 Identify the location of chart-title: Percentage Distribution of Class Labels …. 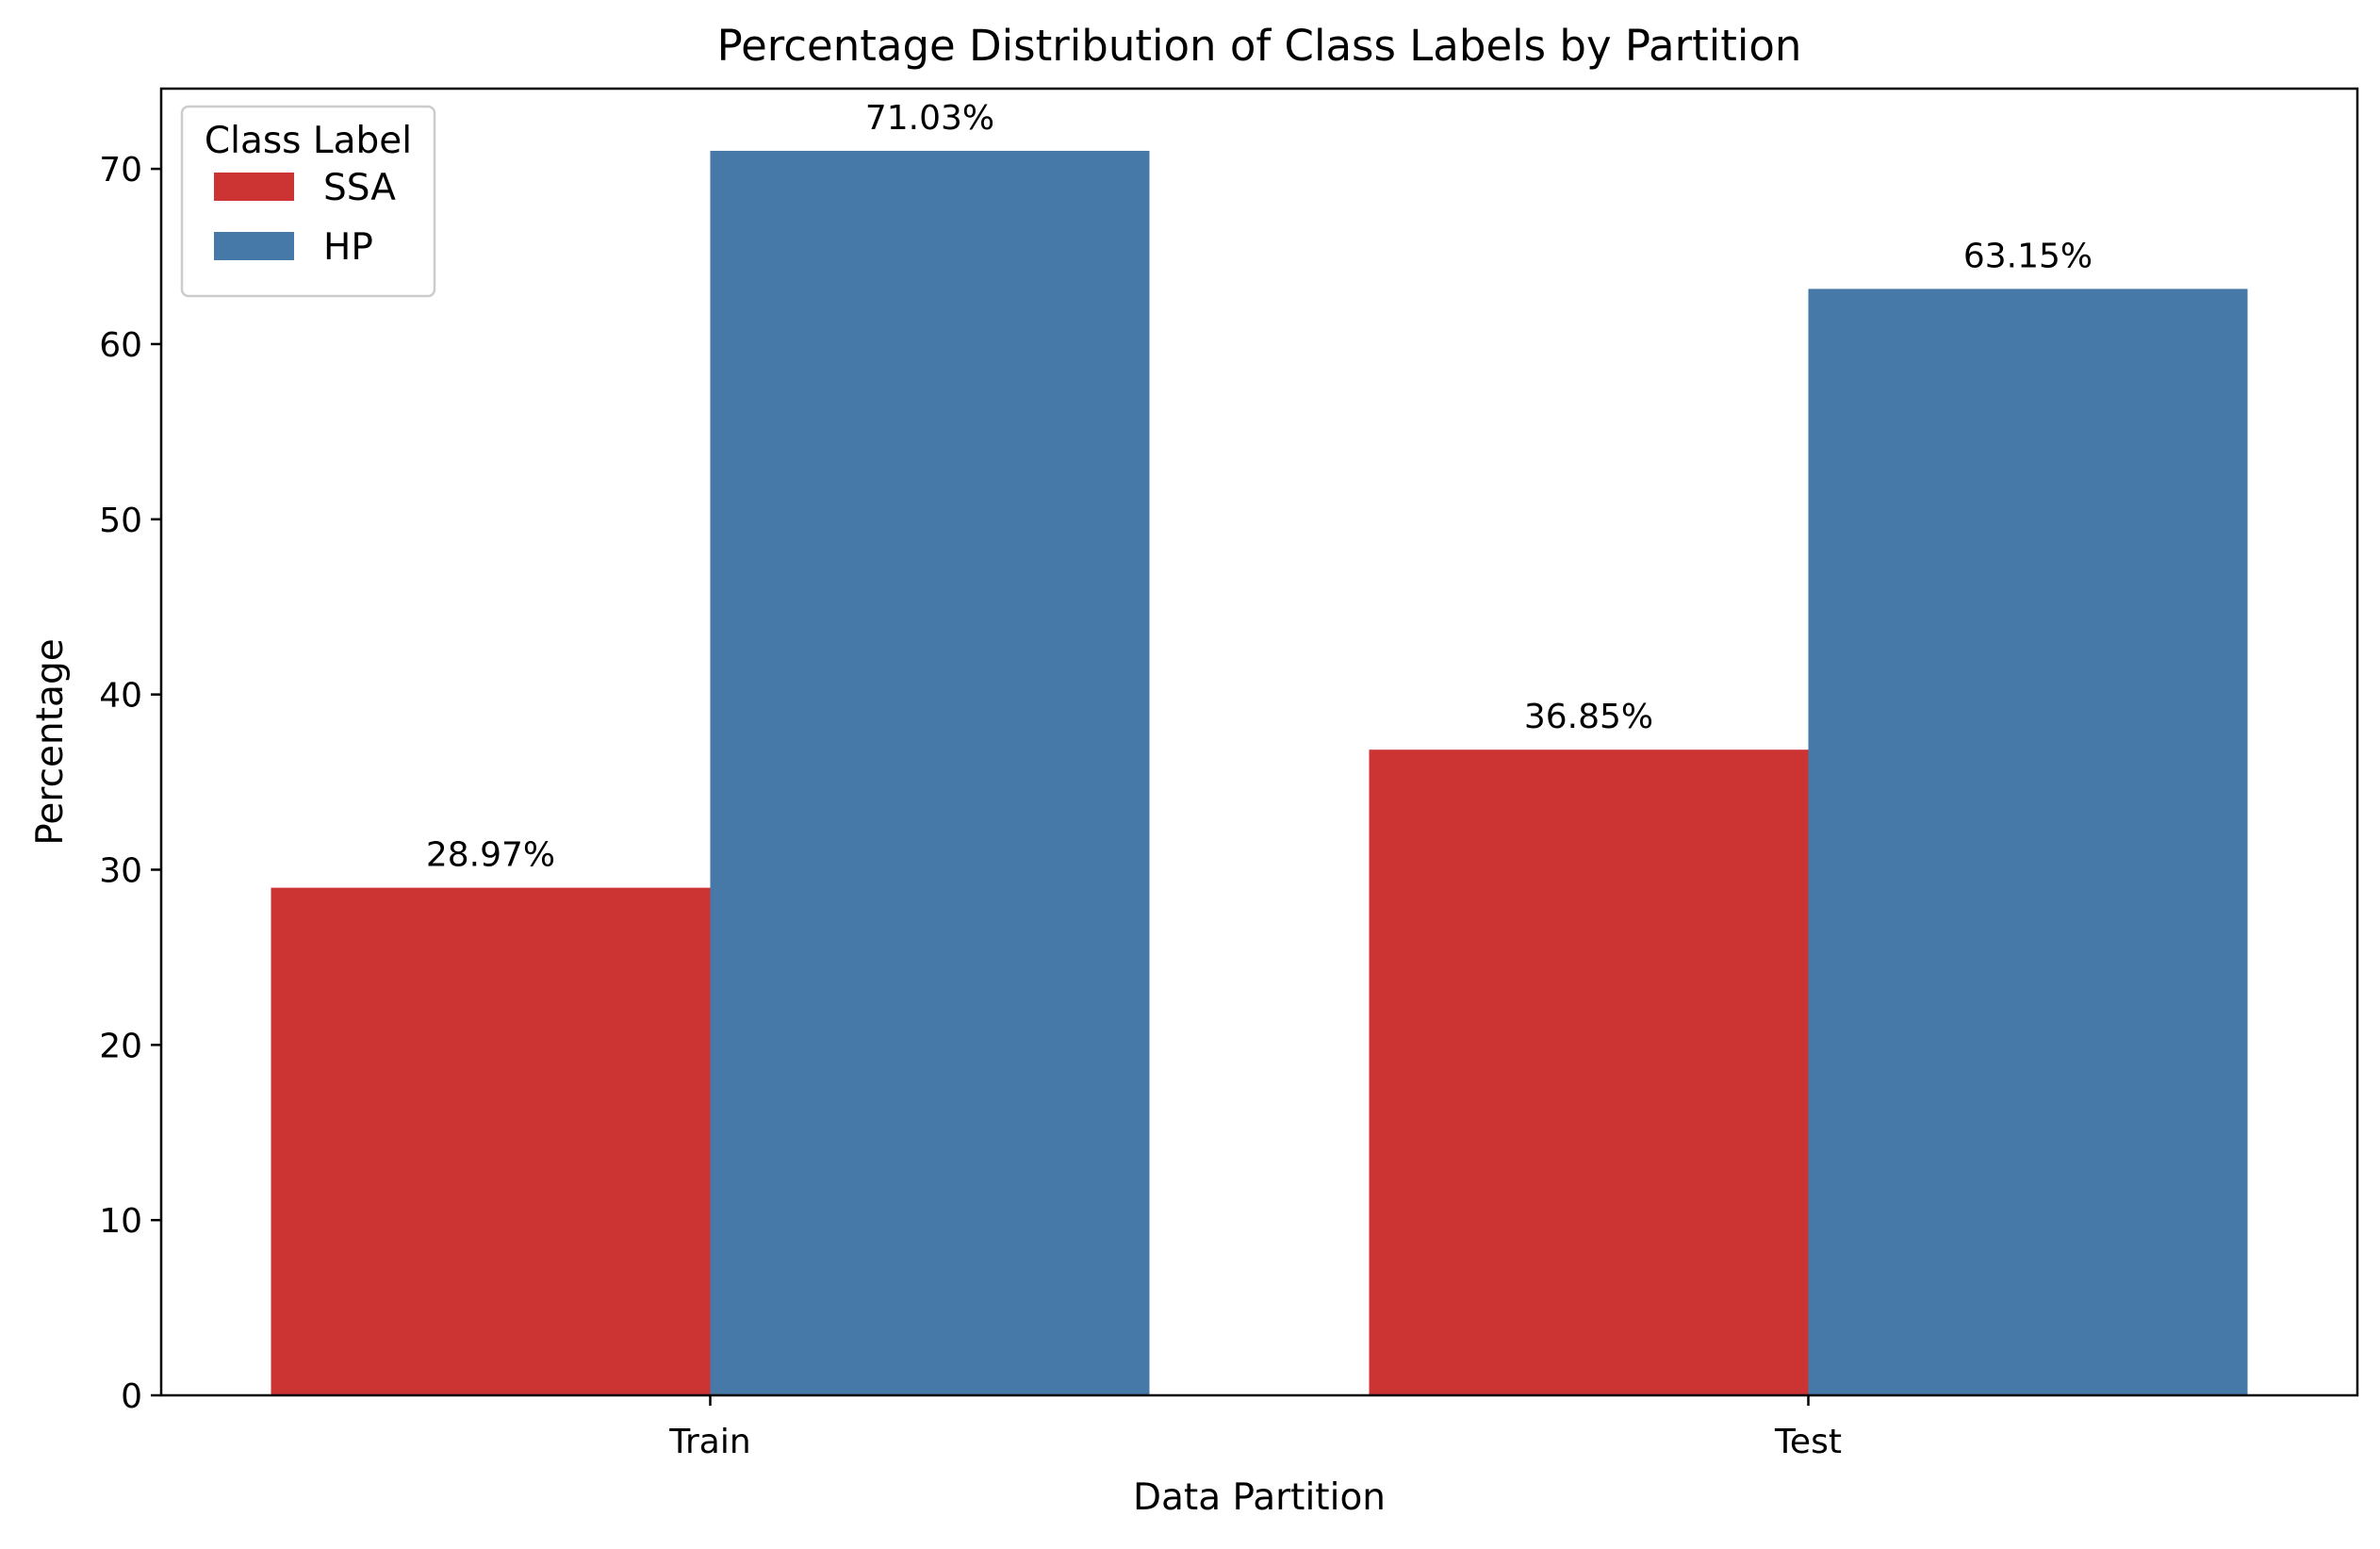
(1259, 46).